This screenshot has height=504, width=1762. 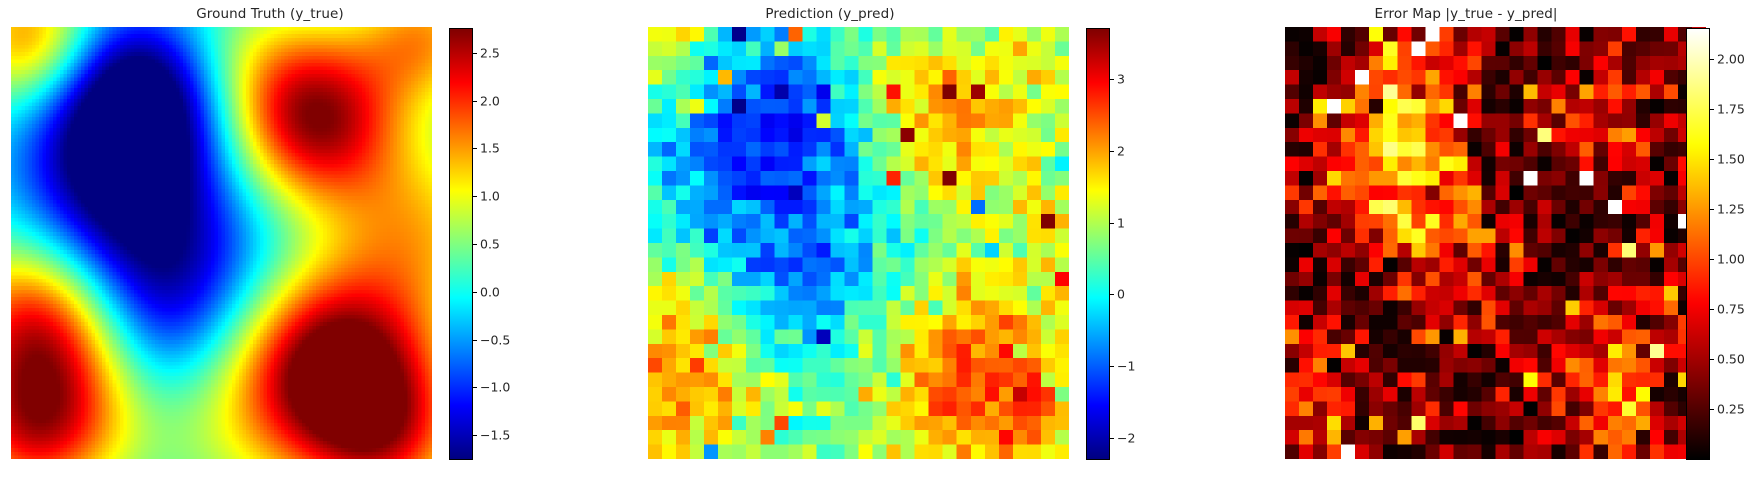 I want to click on colorbar-prediction: 3 2 1 0 −1 −2, so click(x=1110, y=244).